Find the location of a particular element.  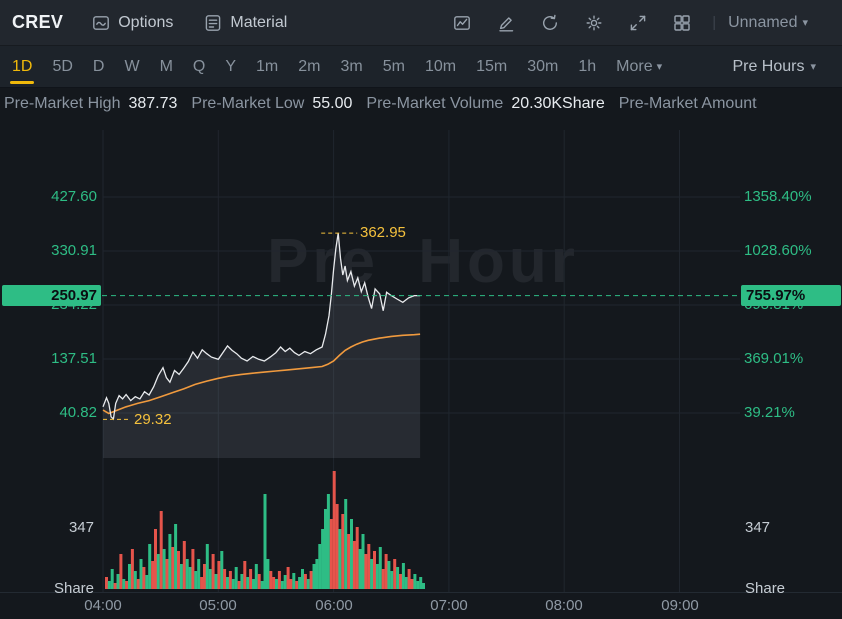

tab-more: More ▾ is located at coordinates (639, 66).